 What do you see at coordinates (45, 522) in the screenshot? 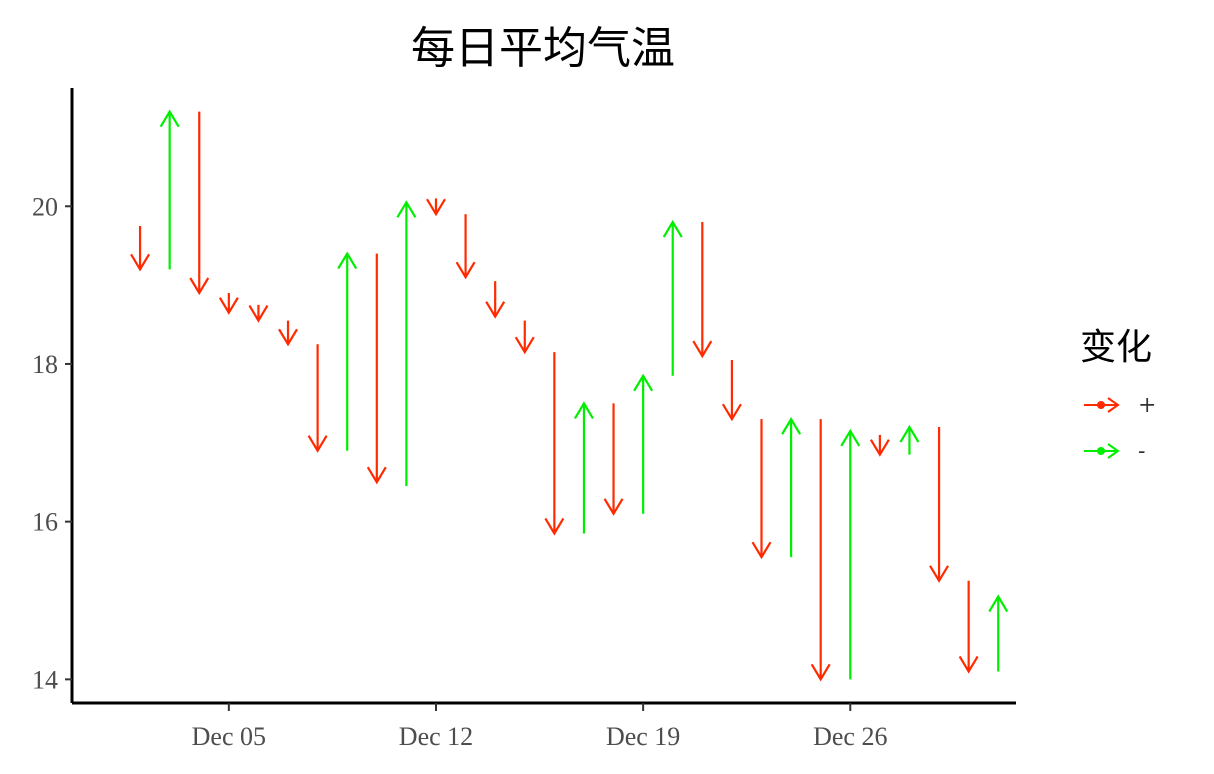
I see `y-tick-label: 16` at bounding box center [45, 522].